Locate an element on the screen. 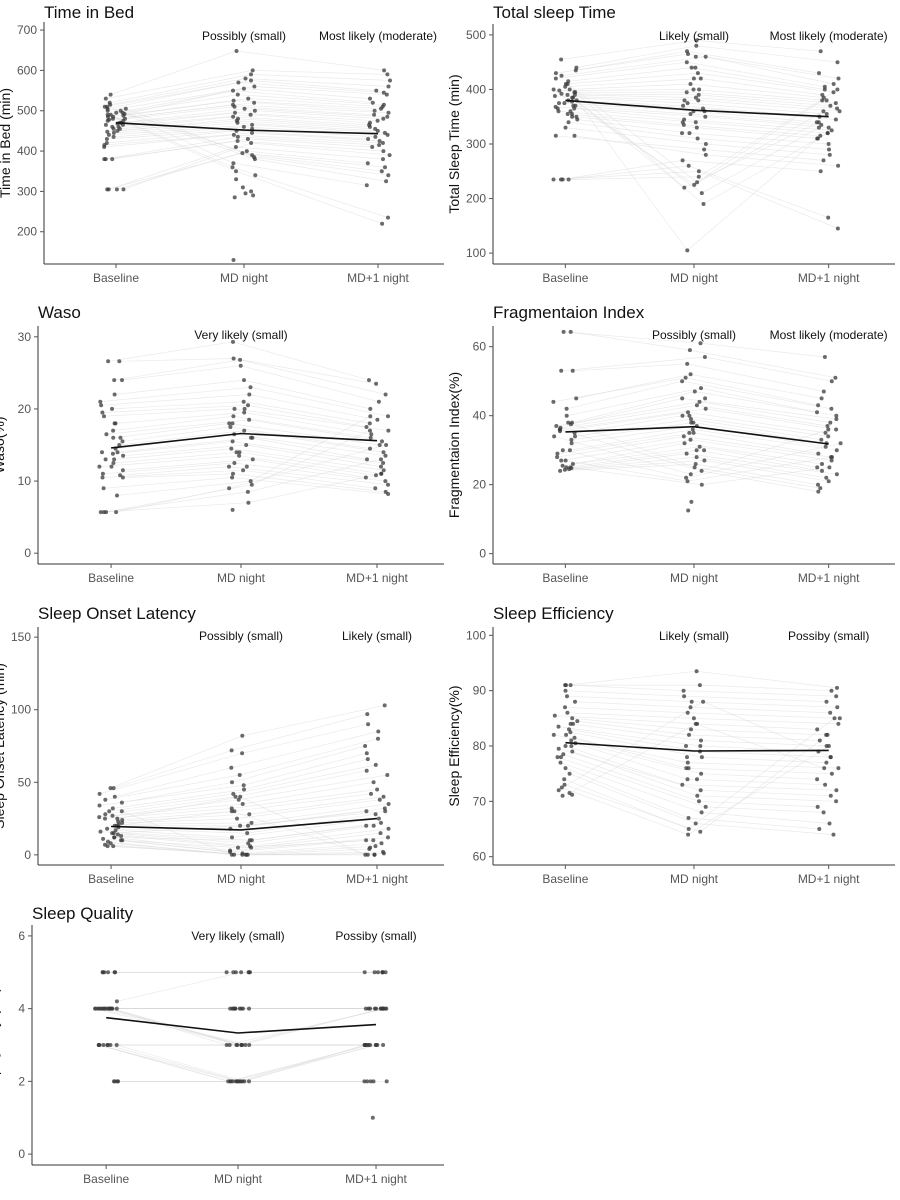 The width and height of the screenshot is (900, 1200). y-tick-label: 500 is located at coordinates (27, 111).